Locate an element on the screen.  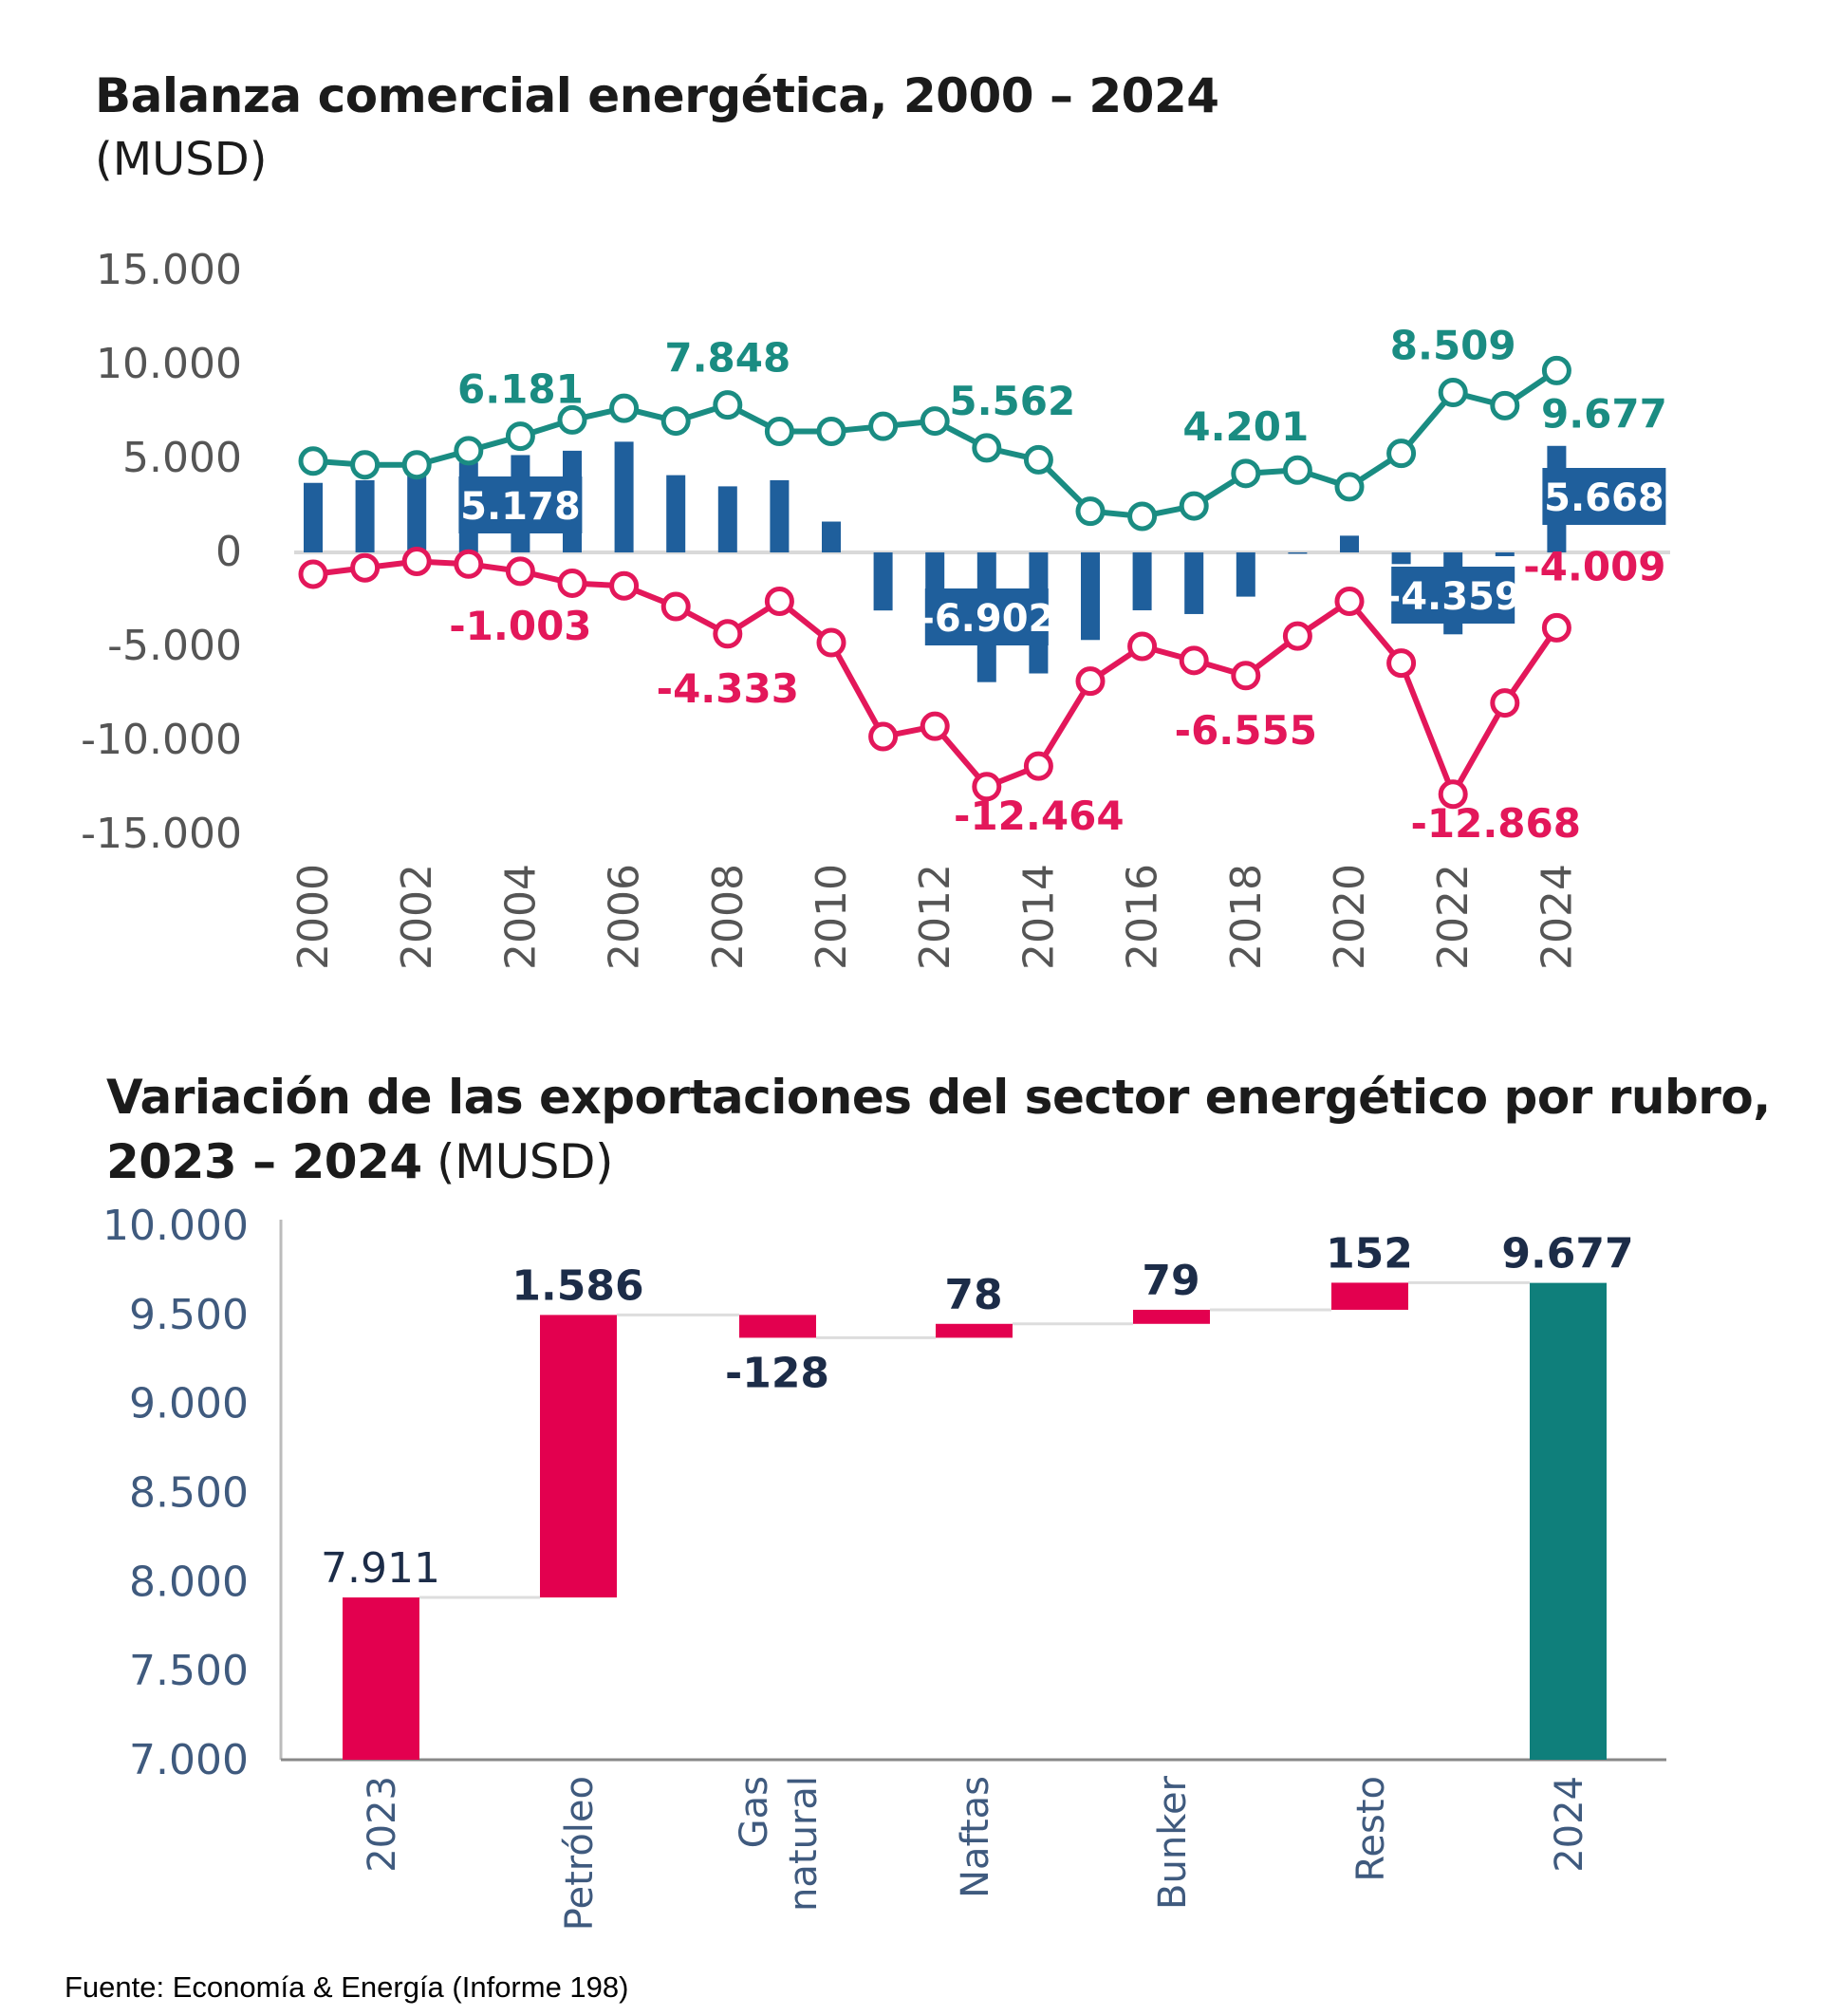
x-tick-label: 2010 is located at coordinates (832, 917).